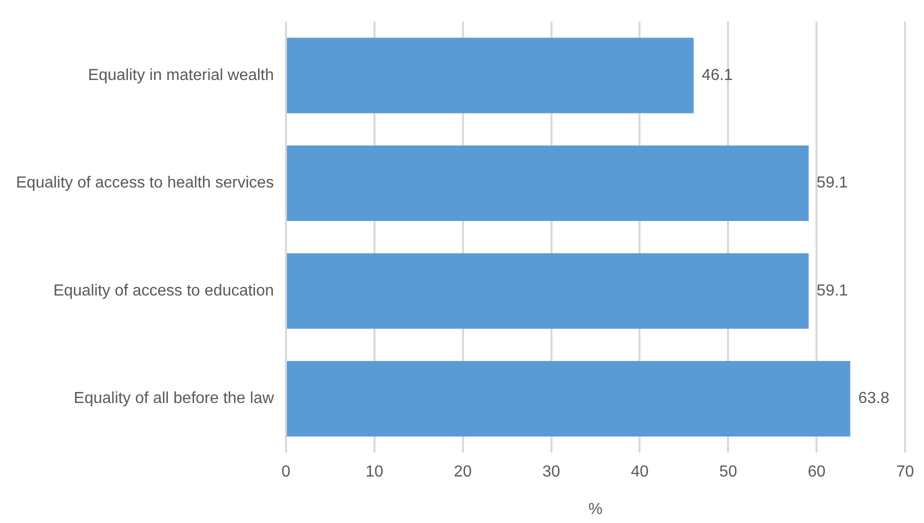 This screenshot has height=523, width=924. What do you see at coordinates (174, 399) in the screenshot?
I see `y-tick-label: Equality of all before the law` at bounding box center [174, 399].